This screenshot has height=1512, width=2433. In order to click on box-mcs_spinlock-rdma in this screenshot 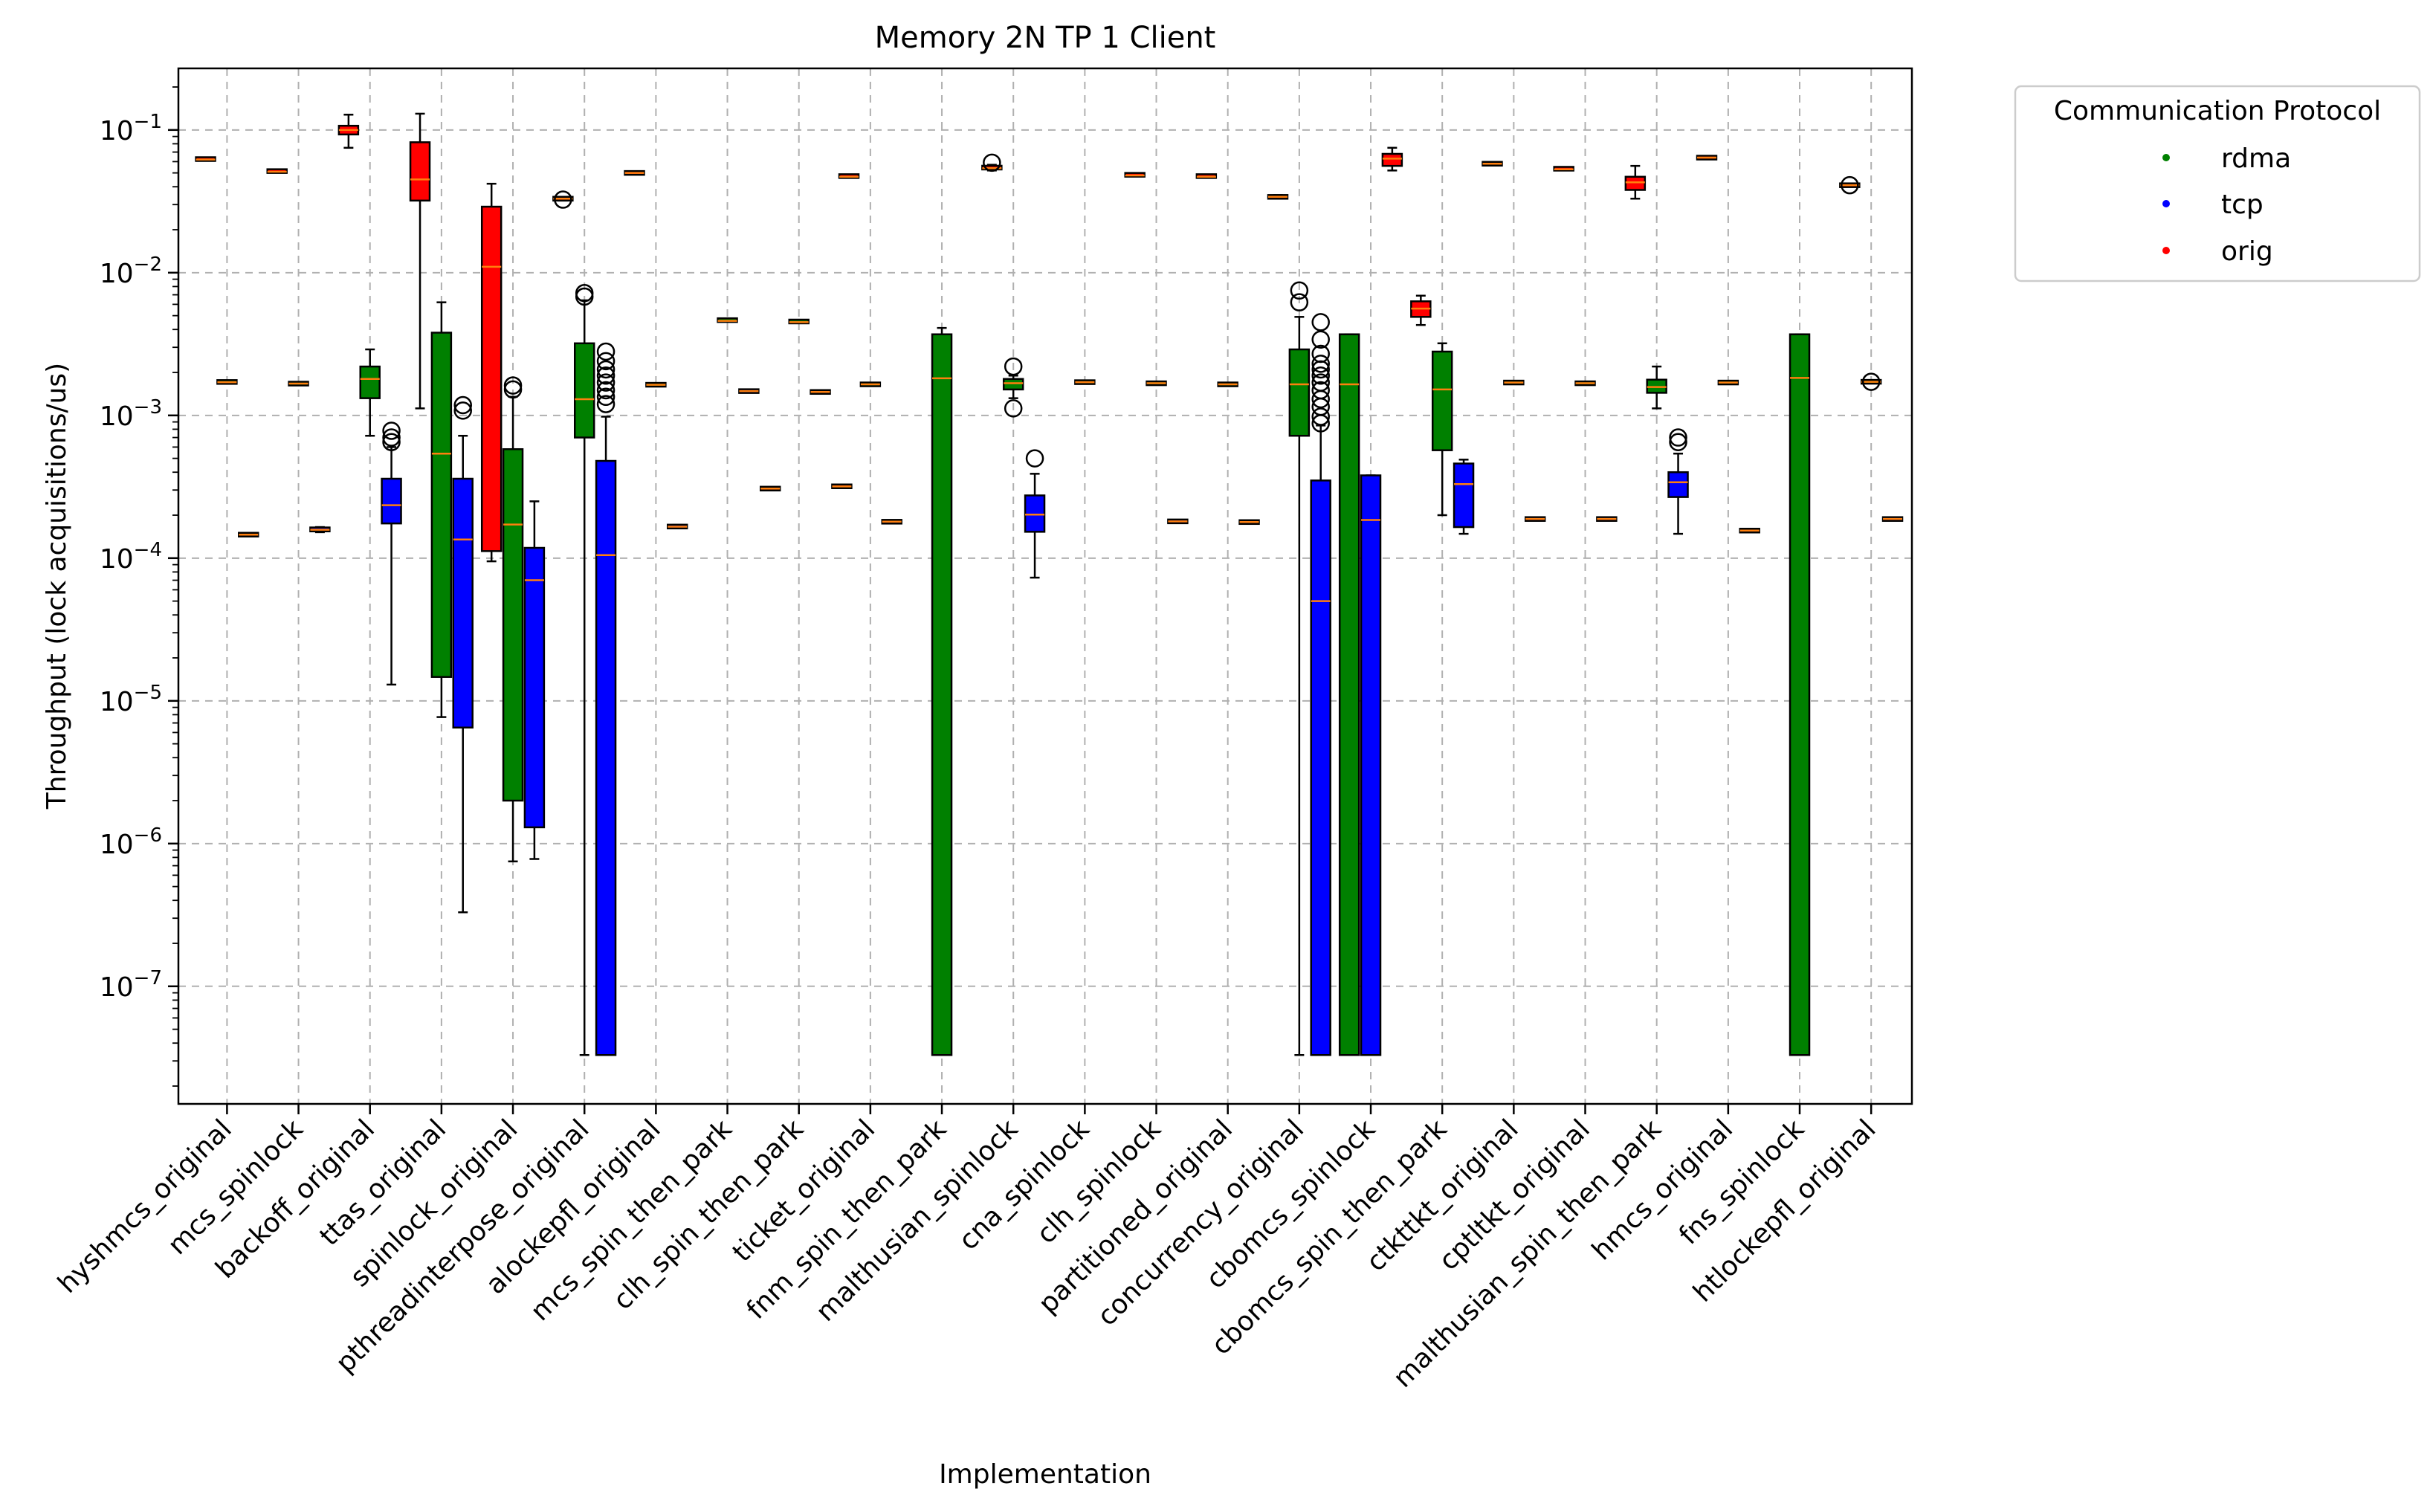, I will do `click(298, 384)`.